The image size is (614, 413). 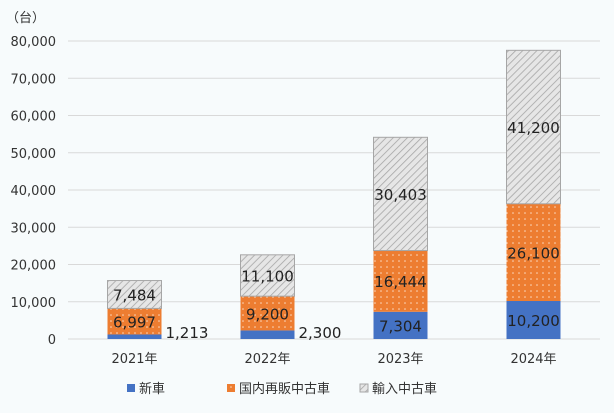 What do you see at coordinates (267, 359) in the screenshot?
I see `x-tick-label: 2022年` at bounding box center [267, 359].